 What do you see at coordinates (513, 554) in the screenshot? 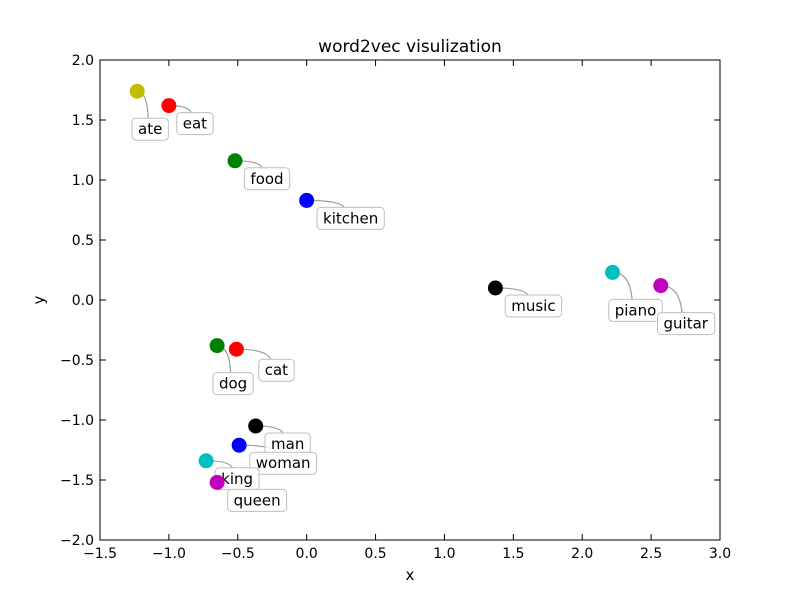
I see `x-tick-label: 1.5` at bounding box center [513, 554].